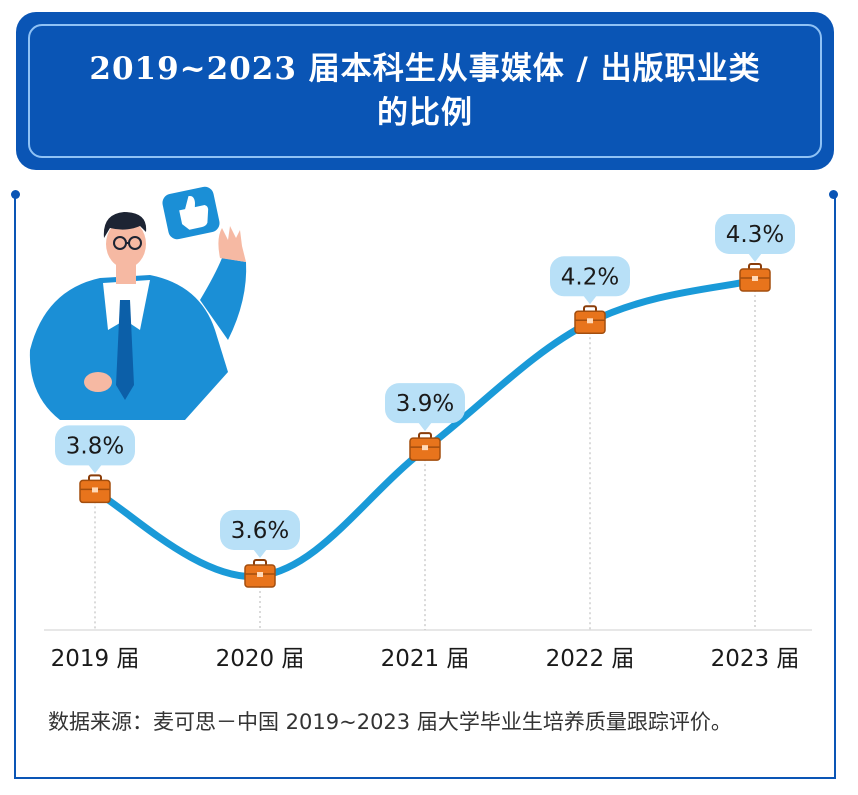  What do you see at coordinates (15, 194) in the screenshot?
I see `frame-dot-left` at bounding box center [15, 194].